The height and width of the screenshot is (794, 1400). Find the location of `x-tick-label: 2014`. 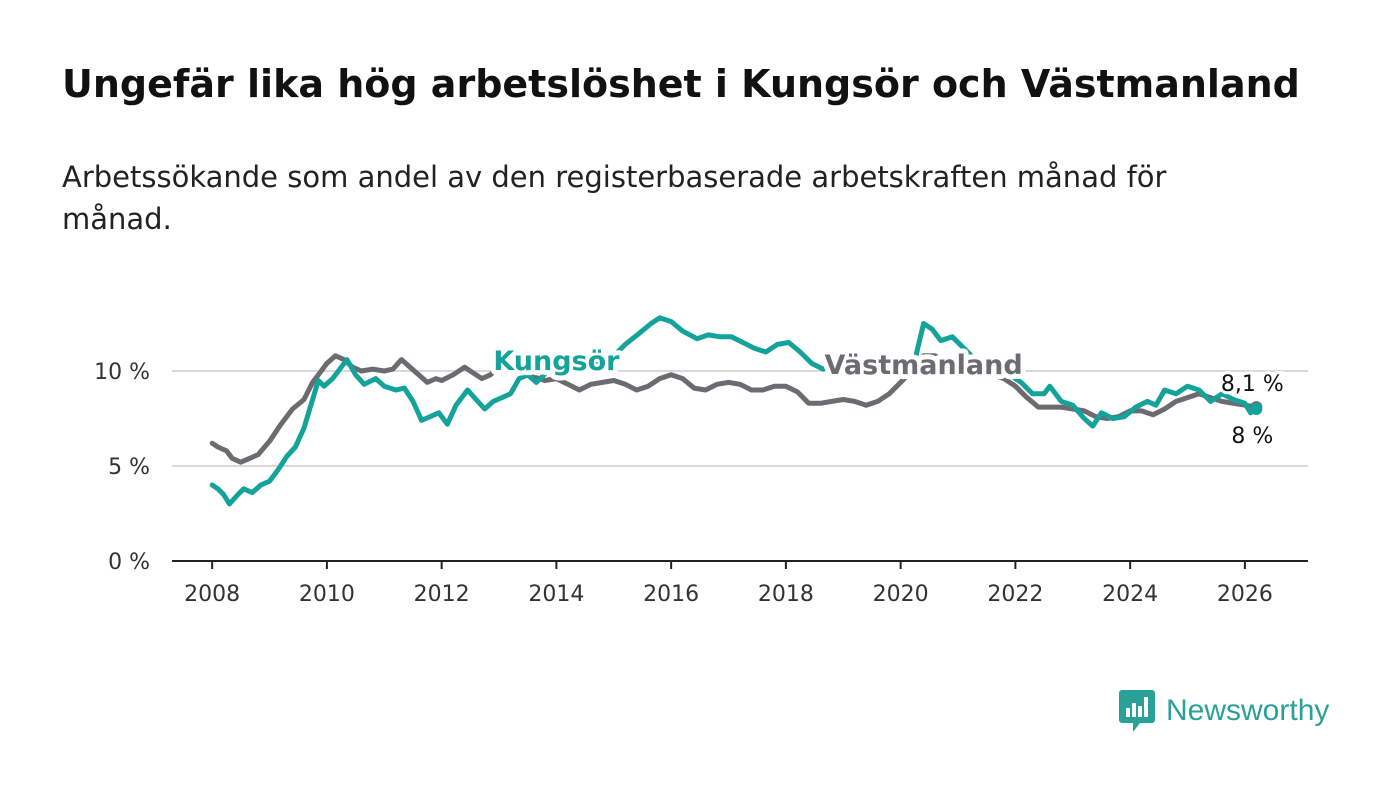

x-tick-label: 2014 is located at coordinates (556, 594).